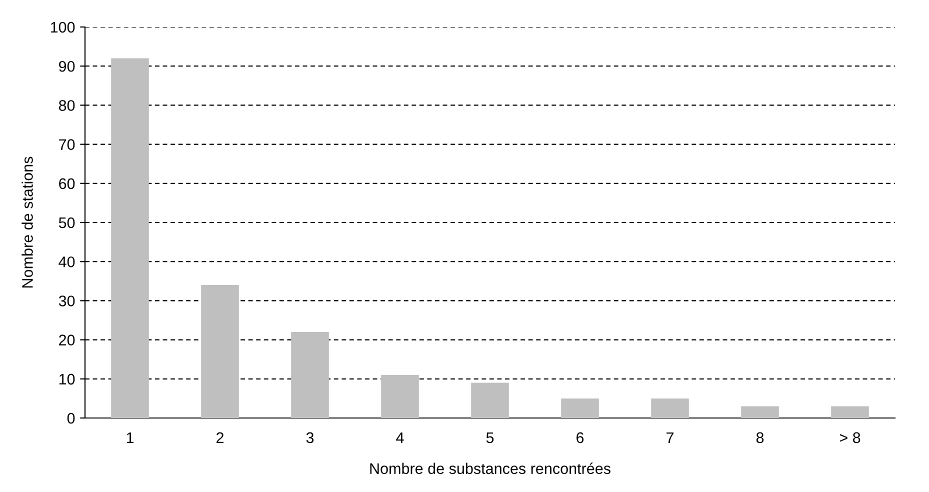 The height and width of the screenshot is (492, 929). I want to click on x-tick-label: > 8, so click(850, 438).